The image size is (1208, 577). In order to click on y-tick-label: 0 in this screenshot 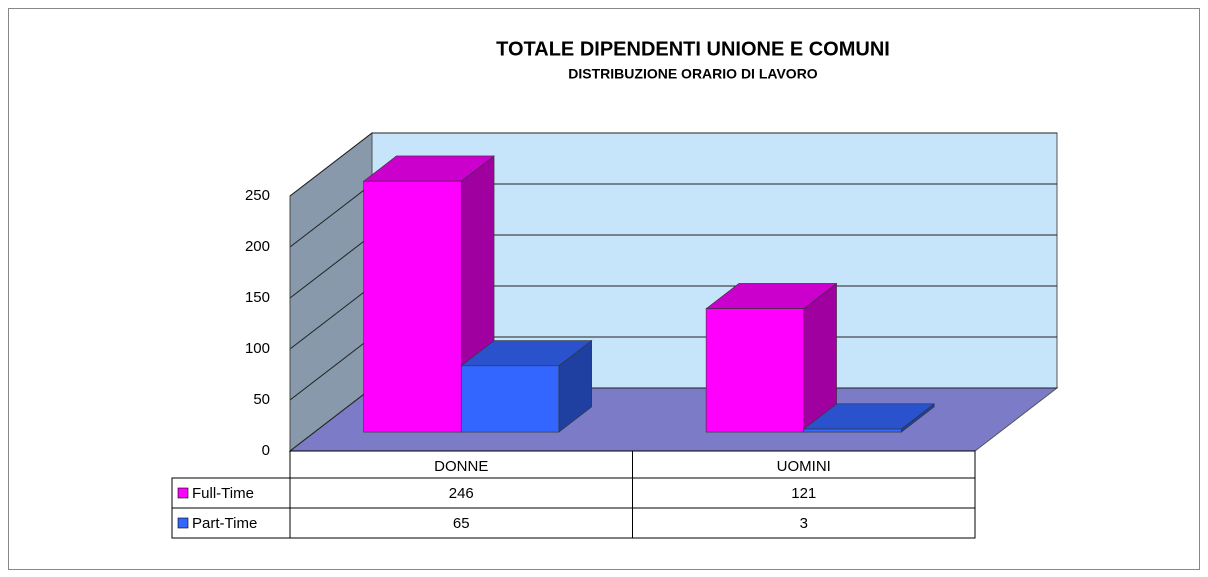, I will do `click(266, 450)`.